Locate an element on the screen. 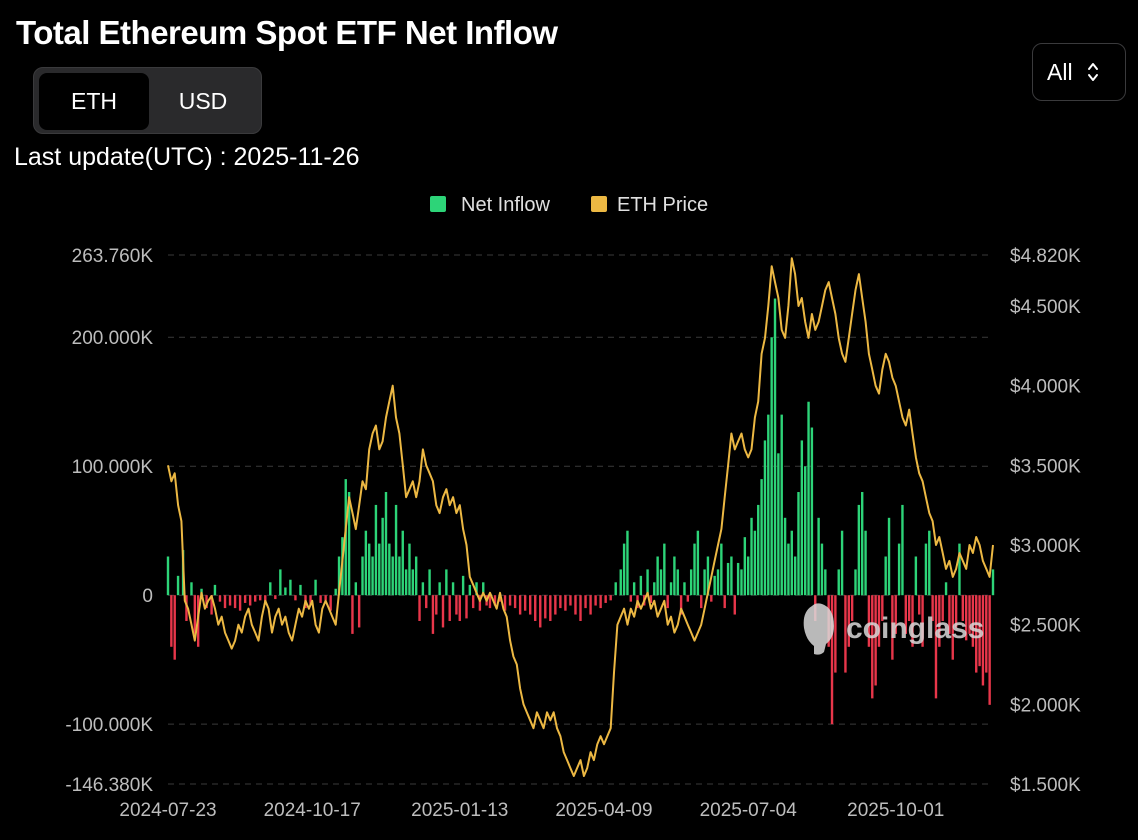 This screenshot has height=840, width=1138. y-right-tick-label: $4.500K is located at coordinates (1045, 307).